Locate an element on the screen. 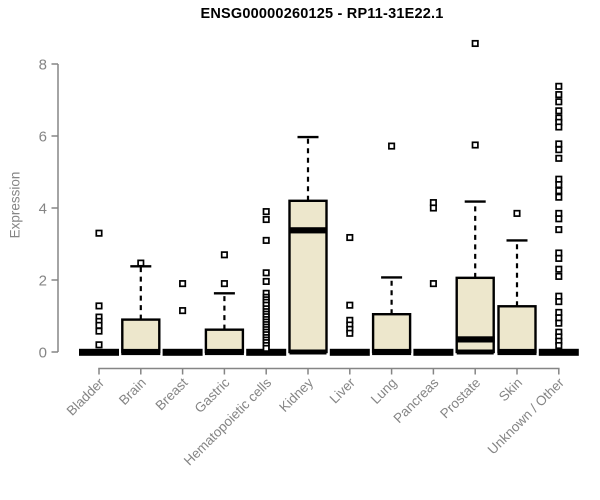  box-gastric is located at coordinates (224, 303).